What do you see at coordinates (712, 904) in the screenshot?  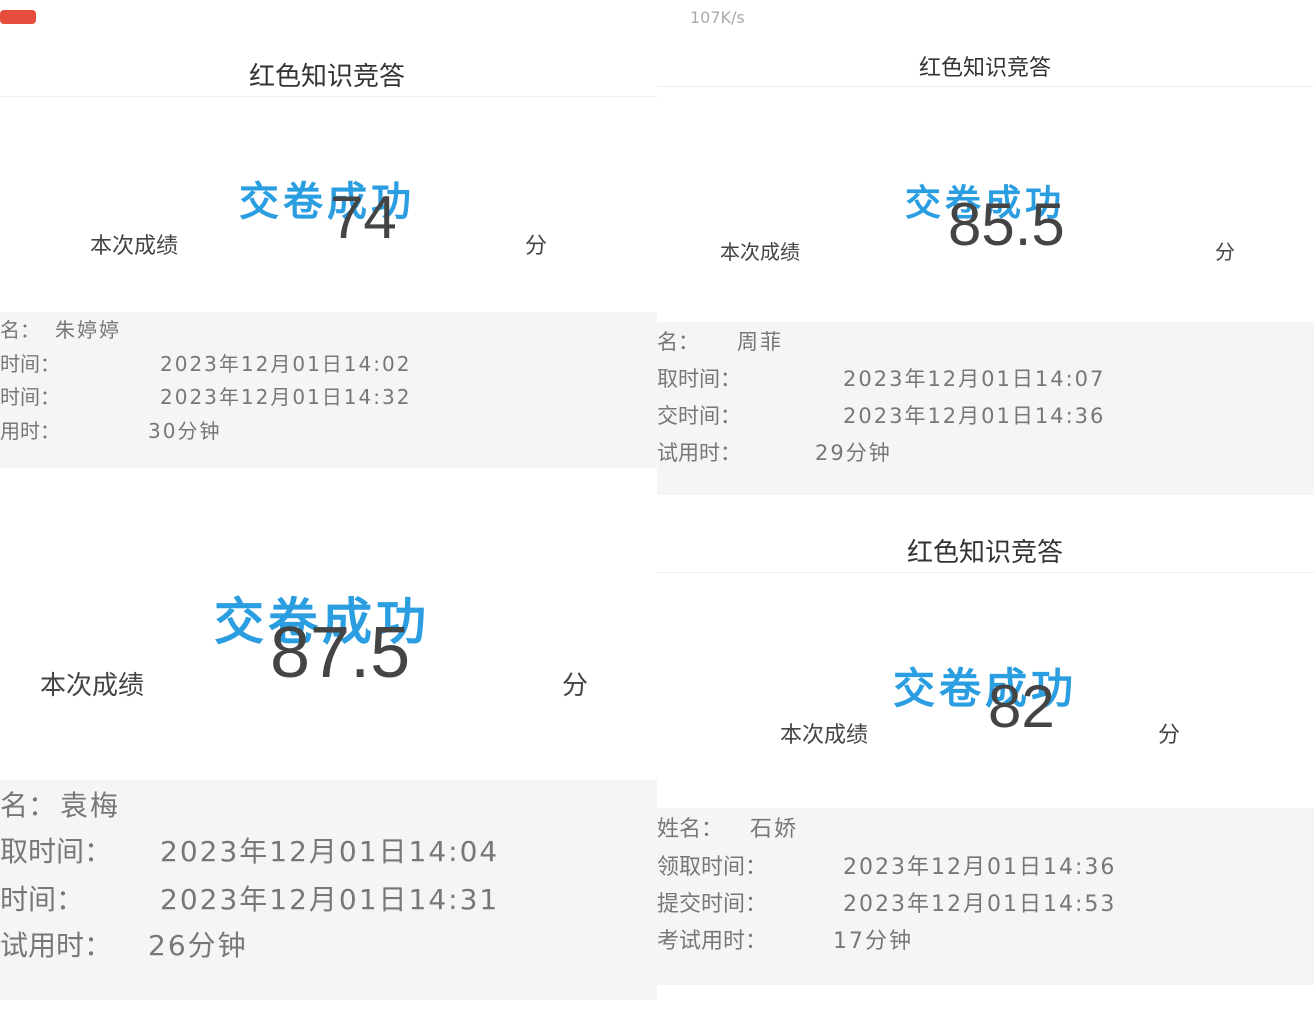 I see `info-label: 提交时间：` at bounding box center [712, 904].